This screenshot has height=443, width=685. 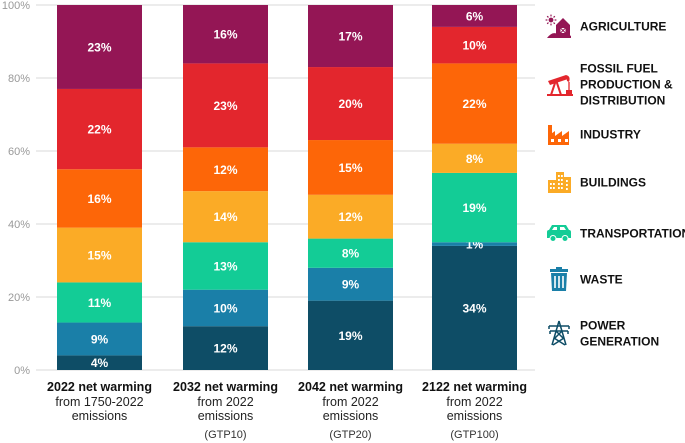 I want to click on category-label-line: (GTP10), so click(x=225, y=435).